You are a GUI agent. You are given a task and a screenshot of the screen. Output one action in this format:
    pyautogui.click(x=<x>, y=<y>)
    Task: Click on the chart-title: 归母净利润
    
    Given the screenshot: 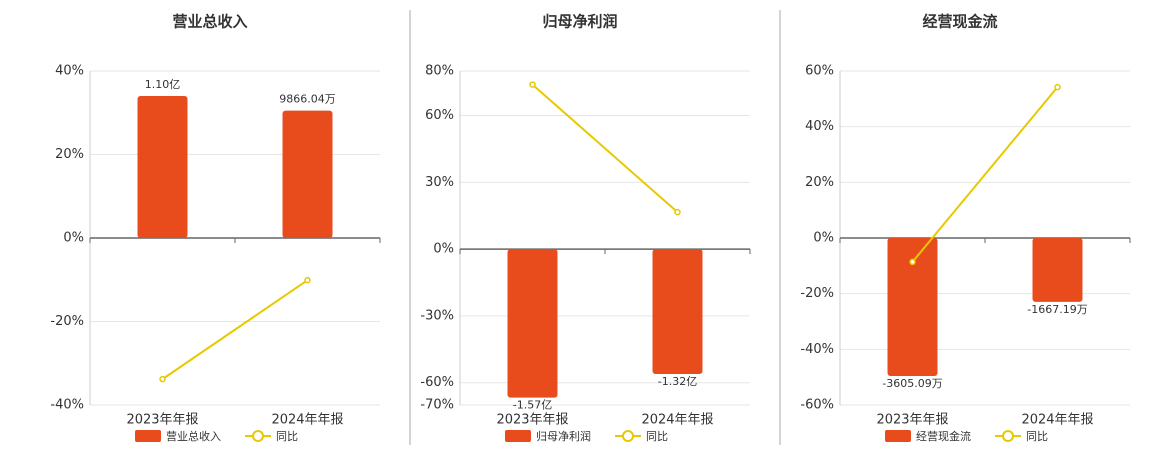 What is the action you would take?
    pyautogui.click(x=579, y=22)
    